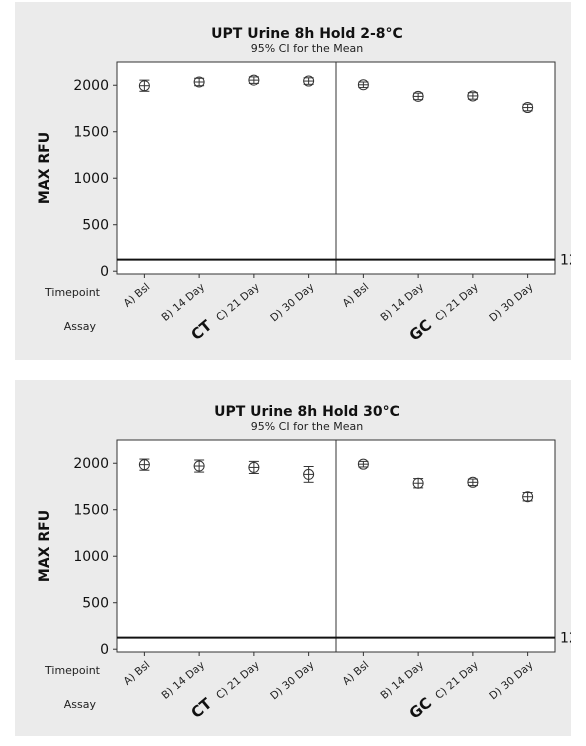  I want to click on chart-title: UPT Urine 8h Hold 30°C, so click(307, 412).